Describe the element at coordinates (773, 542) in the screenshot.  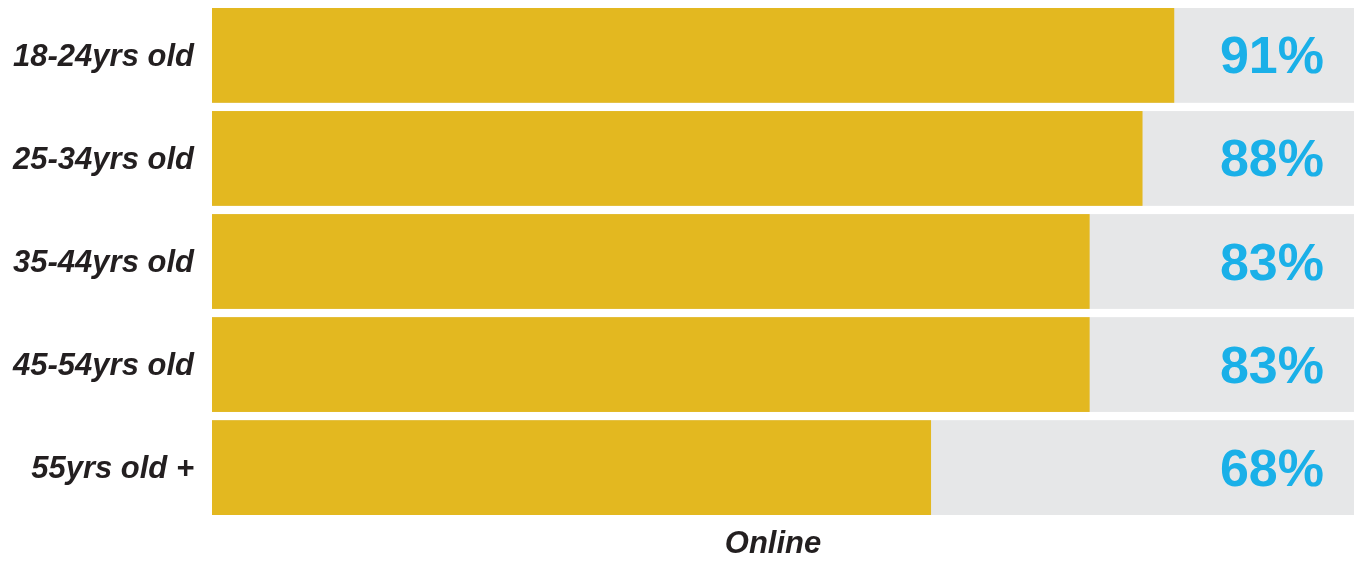
I see `x-axis-title: Online` at that location.